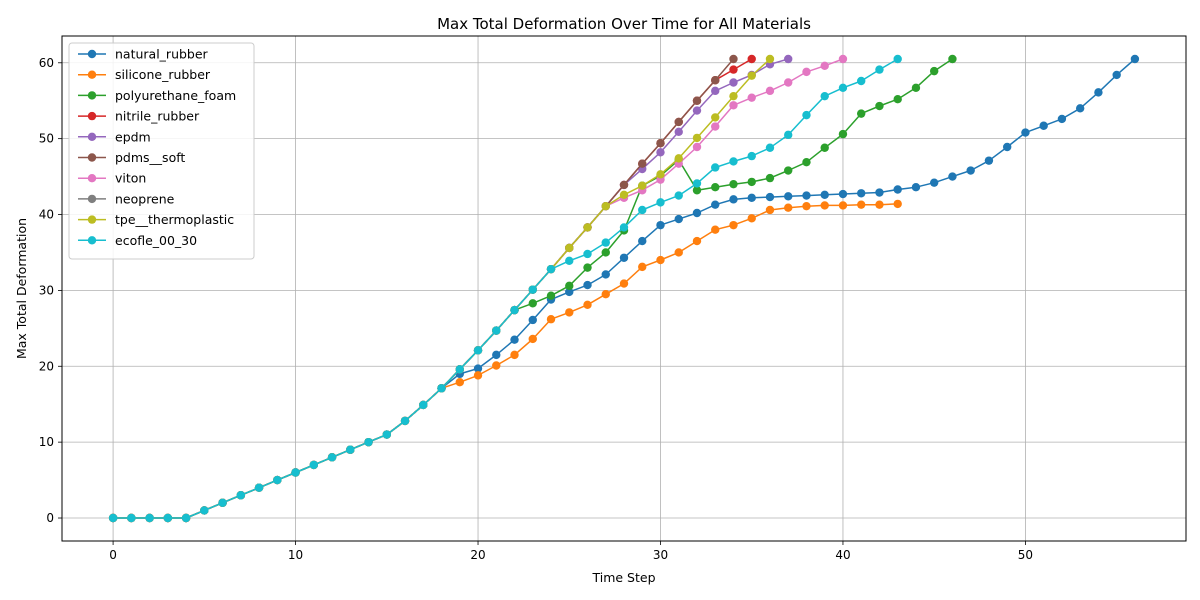  I want to click on y-tick-label: 30, so click(46, 290).